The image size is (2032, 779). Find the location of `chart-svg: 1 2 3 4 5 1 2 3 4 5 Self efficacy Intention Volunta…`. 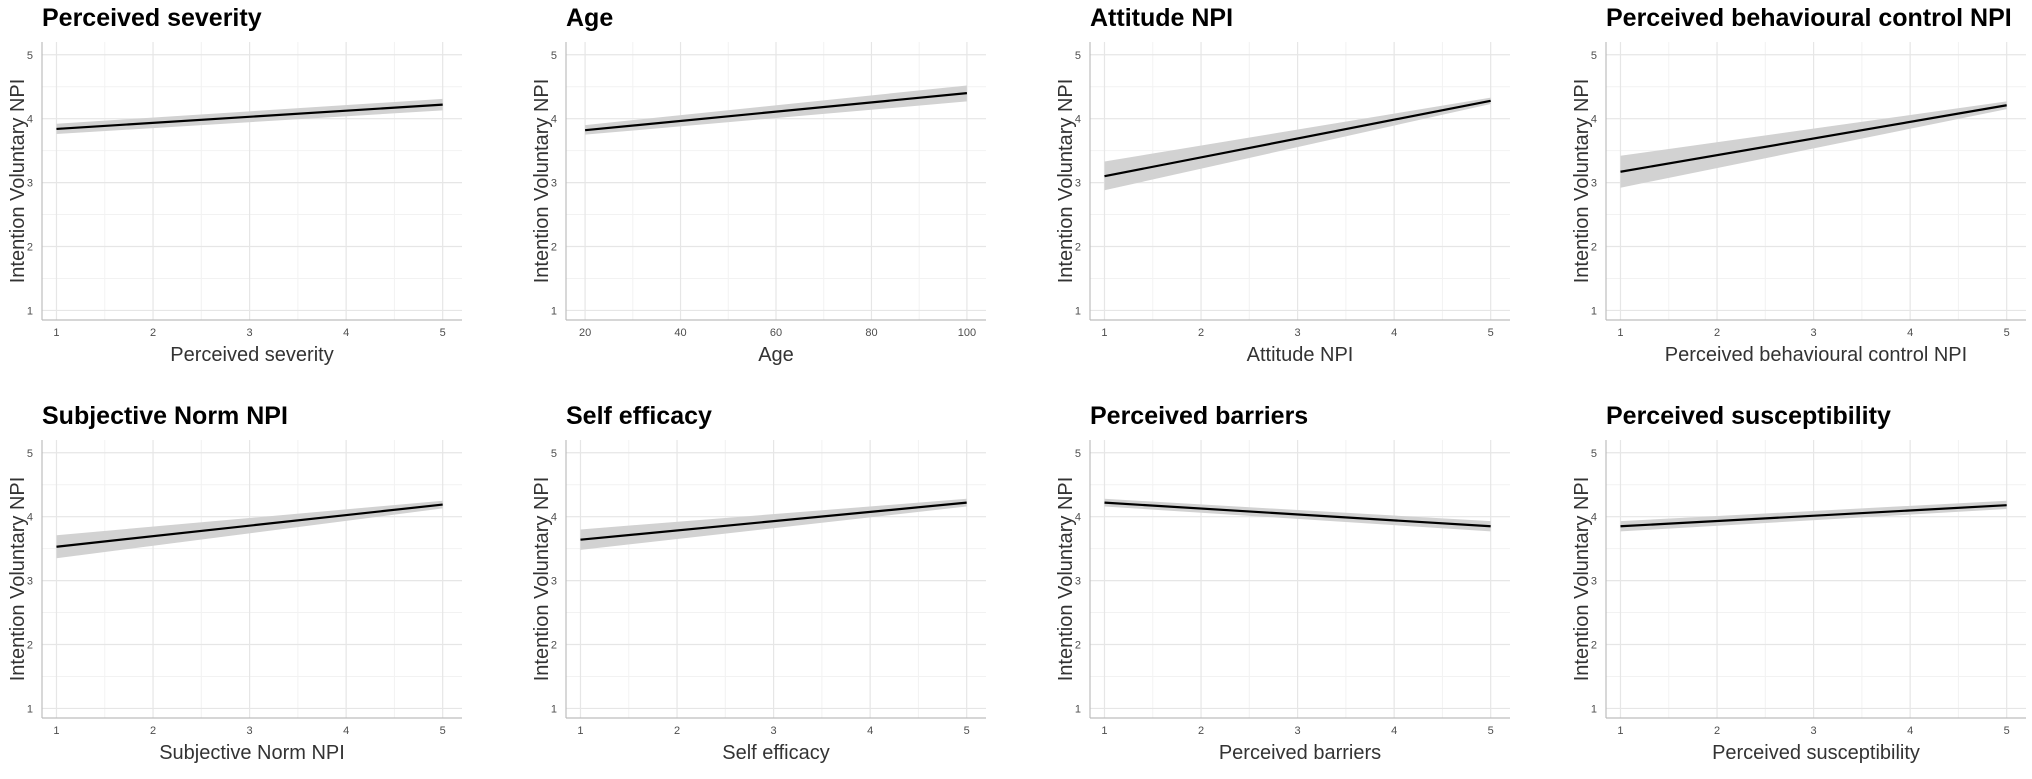

chart-svg: 1 2 3 4 5 1 2 3 4 5 Self efficacy Intention Volunta… is located at coordinates (758, 583).